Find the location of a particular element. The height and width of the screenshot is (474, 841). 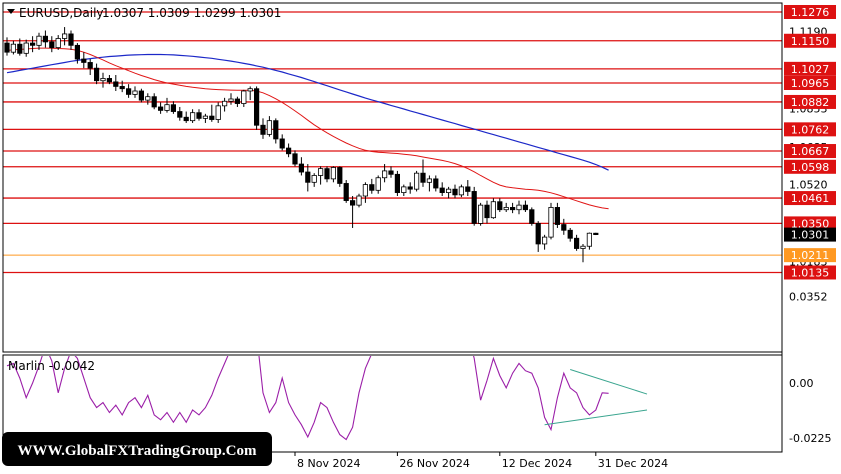

level-price-label: 1.0667 is located at coordinates (810, 151).